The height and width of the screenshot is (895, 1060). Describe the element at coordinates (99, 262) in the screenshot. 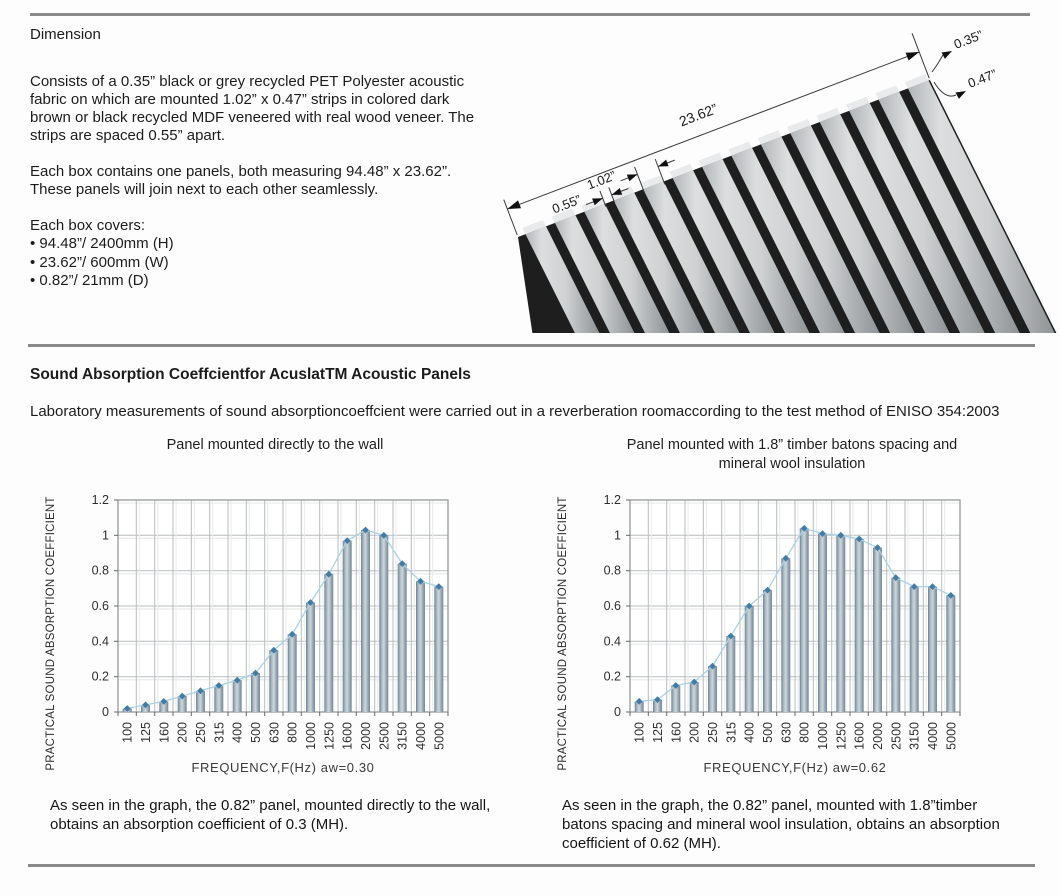

I see `covers-item: • 23.62”/ 600mm (W)` at that location.